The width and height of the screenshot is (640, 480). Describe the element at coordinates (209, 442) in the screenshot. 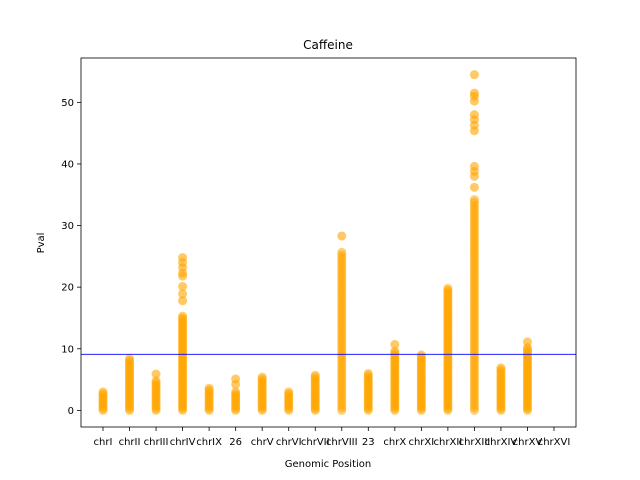

I see `x-tick-label: chrIX` at that location.